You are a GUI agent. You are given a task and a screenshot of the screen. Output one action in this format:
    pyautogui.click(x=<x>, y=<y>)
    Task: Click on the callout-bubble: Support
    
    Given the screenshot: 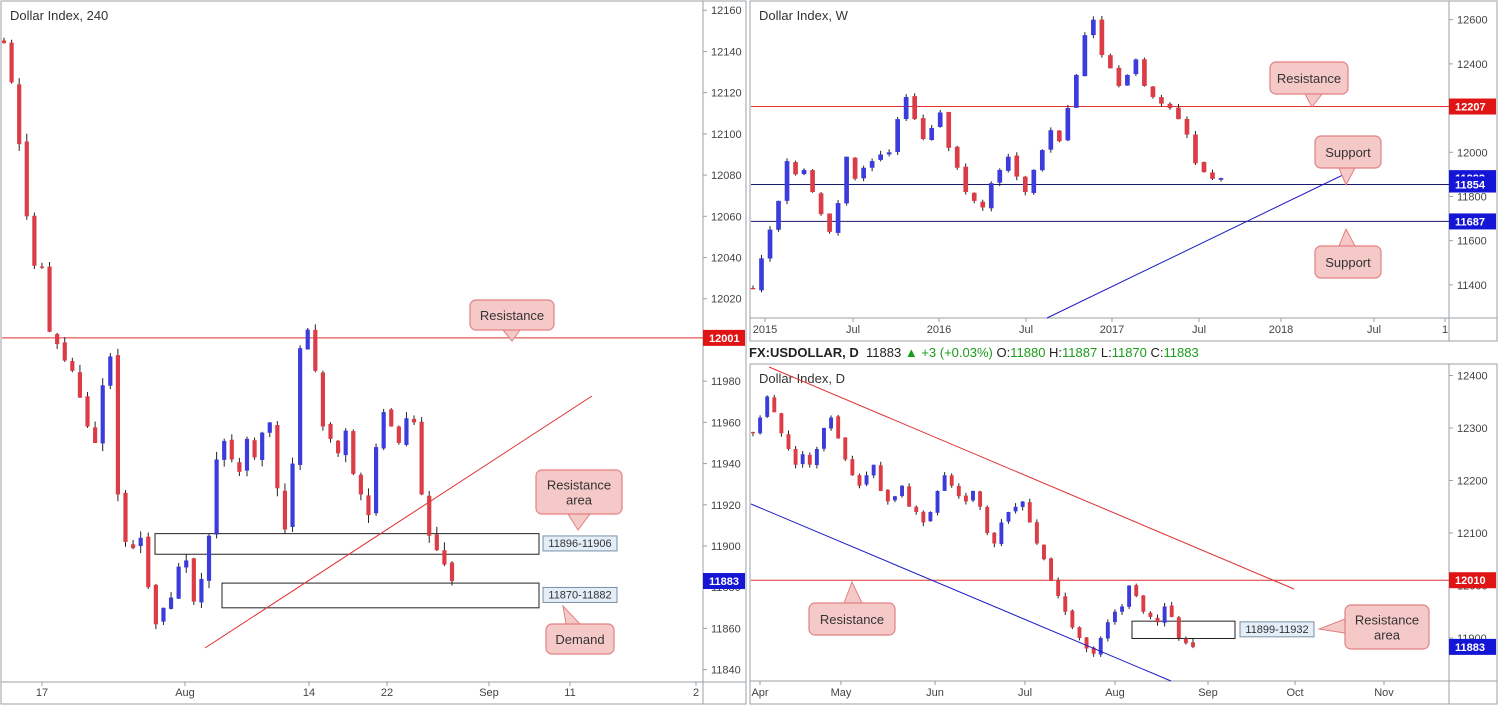 What is the action you would take?
    pyautogui.click(x=1348, y=253)
    